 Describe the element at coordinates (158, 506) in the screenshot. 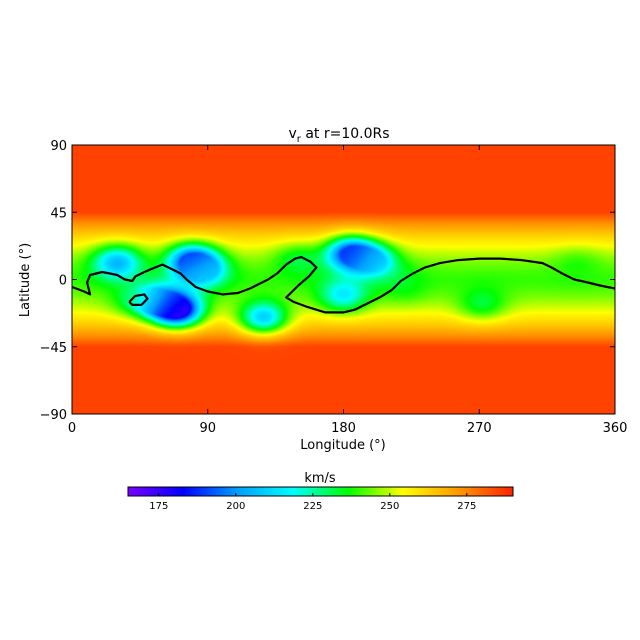

I see `colorbar-tick-label: 175` at that location.